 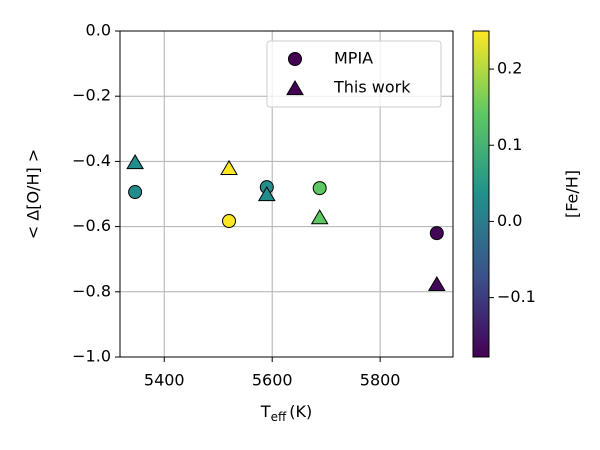 I want to click on colorbar-tick-label: 0.0, so click(x=509, y=220).